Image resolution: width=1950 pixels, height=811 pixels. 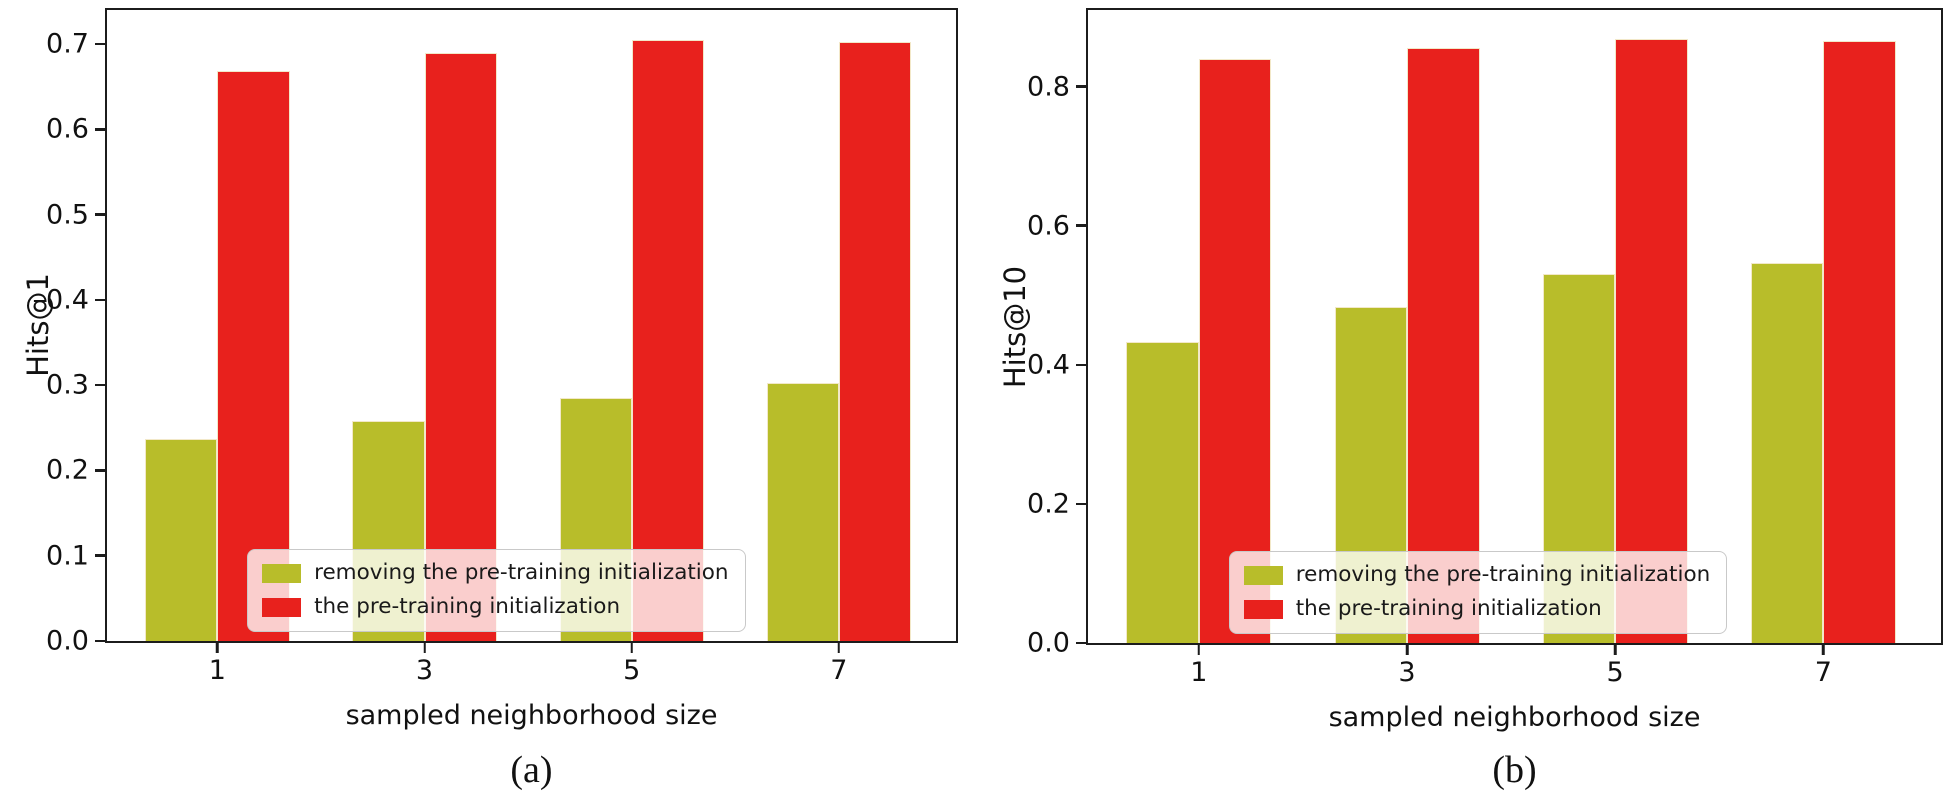 What do you see at coordinates (67, 215) in the screenshot?
I see `y-tick-label: 0.5` at bounding box center [67, 215].